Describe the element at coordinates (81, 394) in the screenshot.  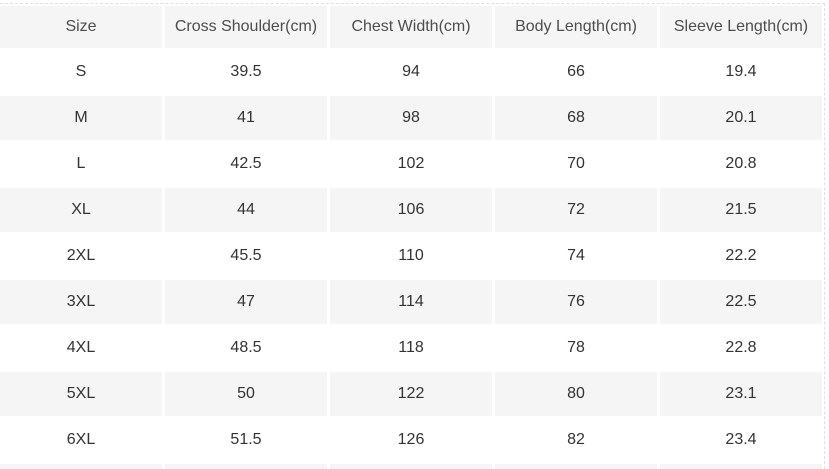
I see `cell-size: 5XL` at that location.